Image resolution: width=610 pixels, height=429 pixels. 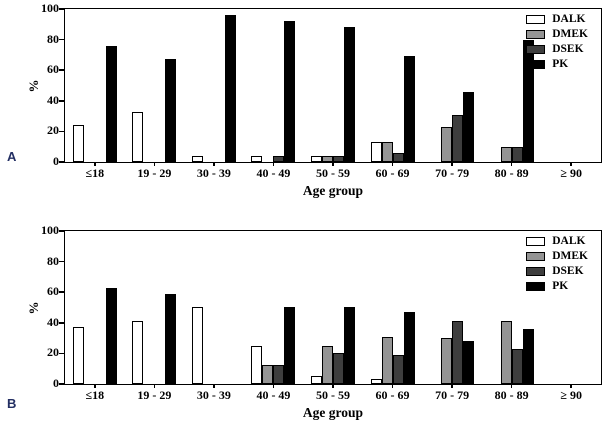 What do you see at coordinates (568, 271) in the screenshot?
I see `legend-label: DSEK` at bounding box center [568, 271].